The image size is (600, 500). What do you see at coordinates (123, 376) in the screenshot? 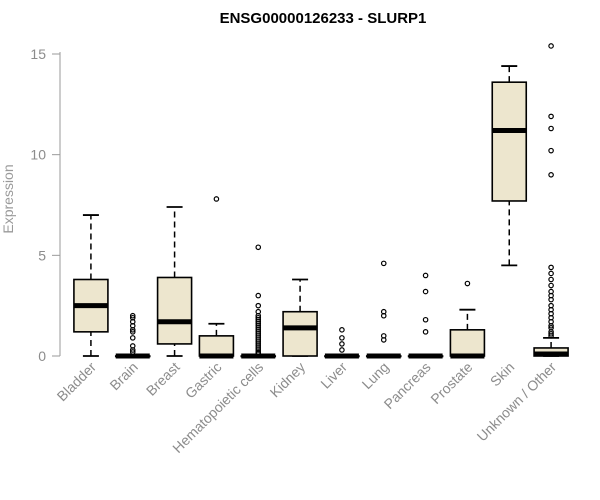
I see `x-tick-label: Brain` at bounding box center [123, 376].